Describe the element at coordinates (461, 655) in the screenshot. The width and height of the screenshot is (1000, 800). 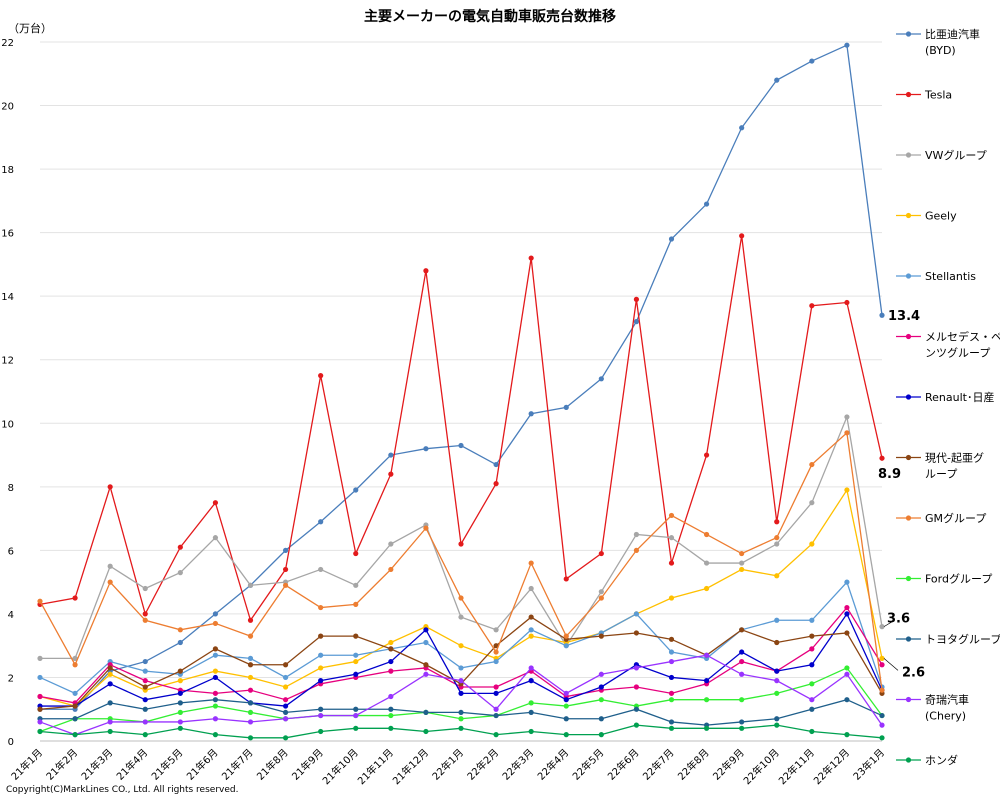
I see `series-メルセデス・ベンツグループ` at that location.